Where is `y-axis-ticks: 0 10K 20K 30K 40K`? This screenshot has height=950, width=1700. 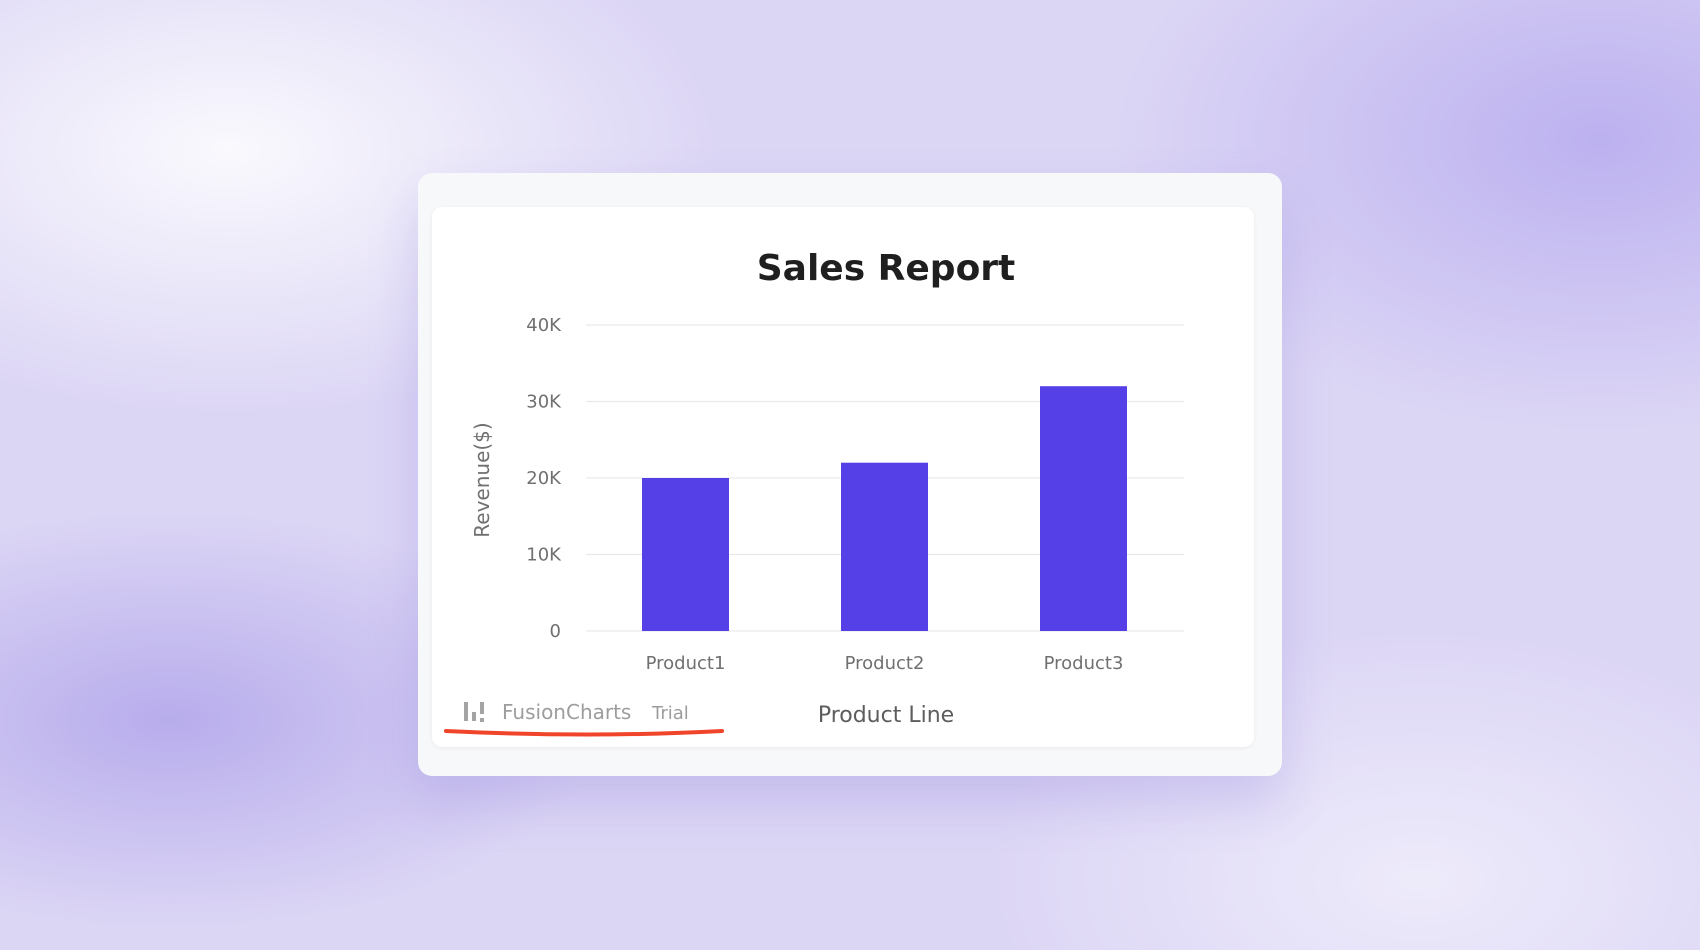
y-axis-ticks: 0 10K 20K 30K 40K is located at coordinates (544, 478).